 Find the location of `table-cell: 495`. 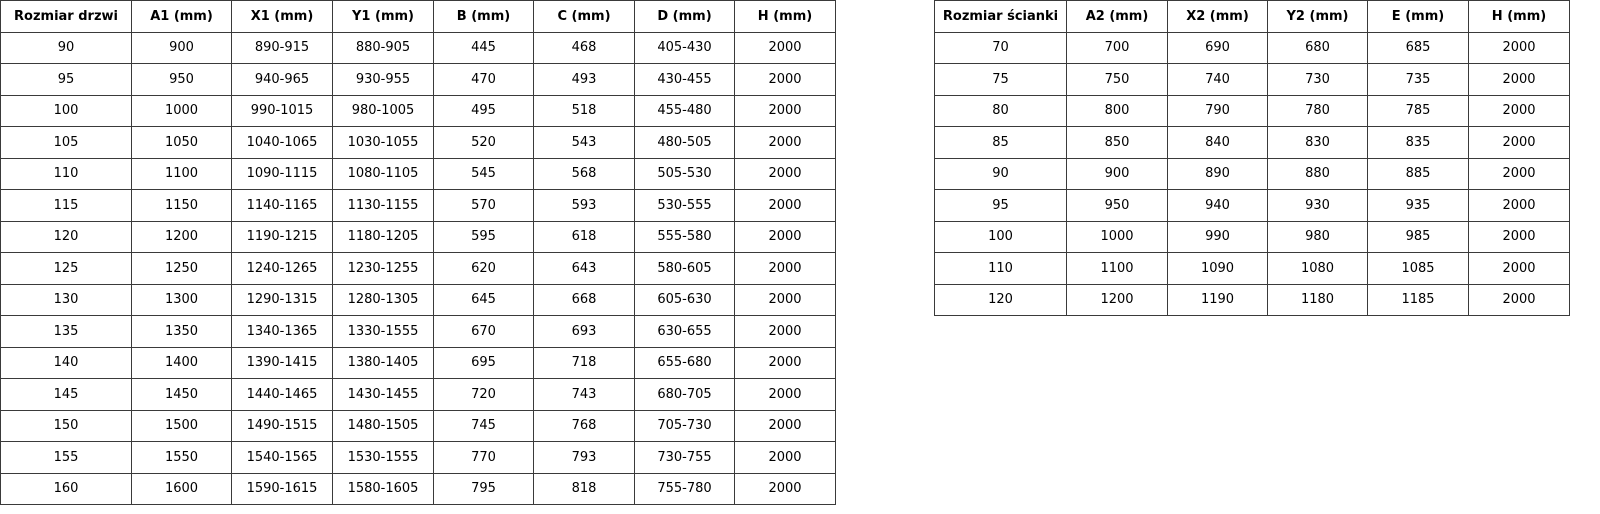

table-cell: 495 is located at coordinates (483, 110).